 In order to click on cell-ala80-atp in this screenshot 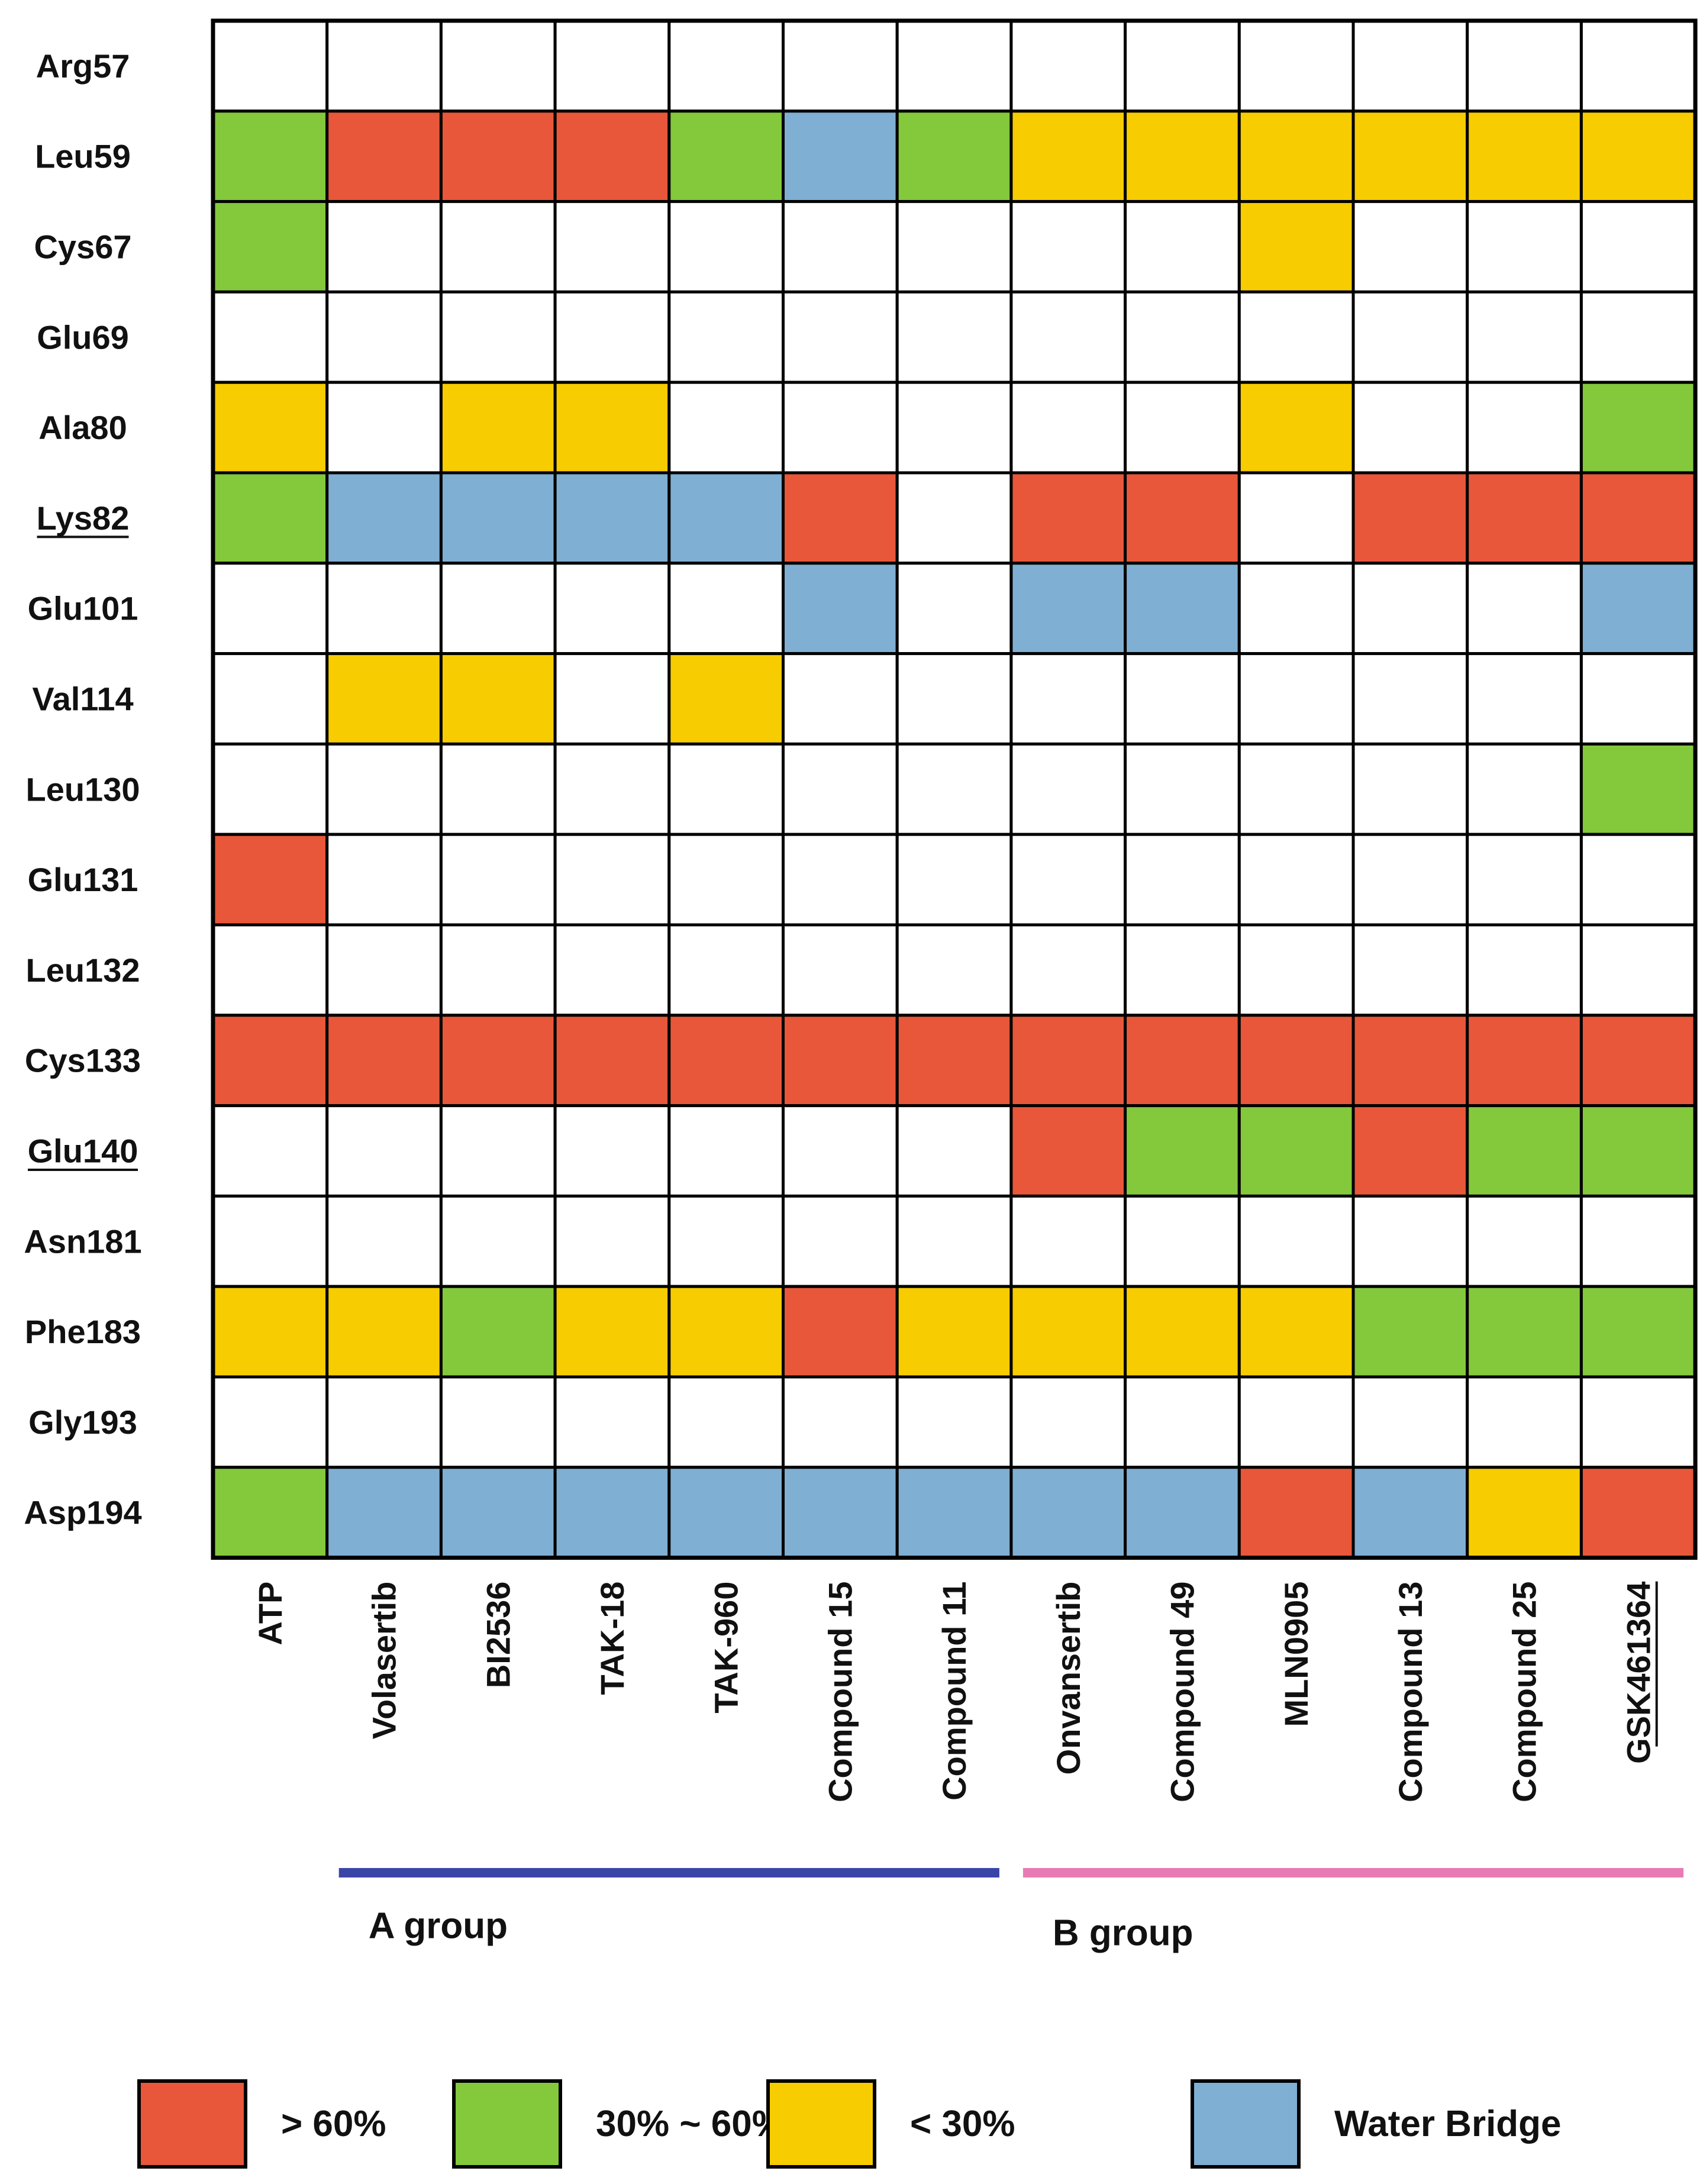, I will do `click(270, 427)`.